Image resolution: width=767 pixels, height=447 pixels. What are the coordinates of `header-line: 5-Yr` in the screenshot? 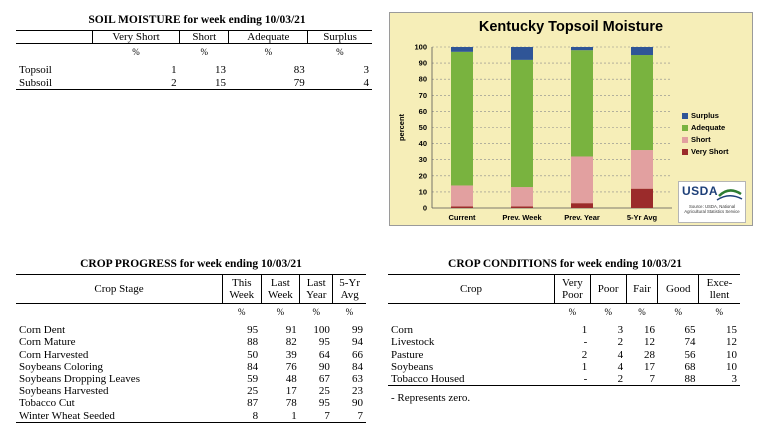 It's located at (350, 283).